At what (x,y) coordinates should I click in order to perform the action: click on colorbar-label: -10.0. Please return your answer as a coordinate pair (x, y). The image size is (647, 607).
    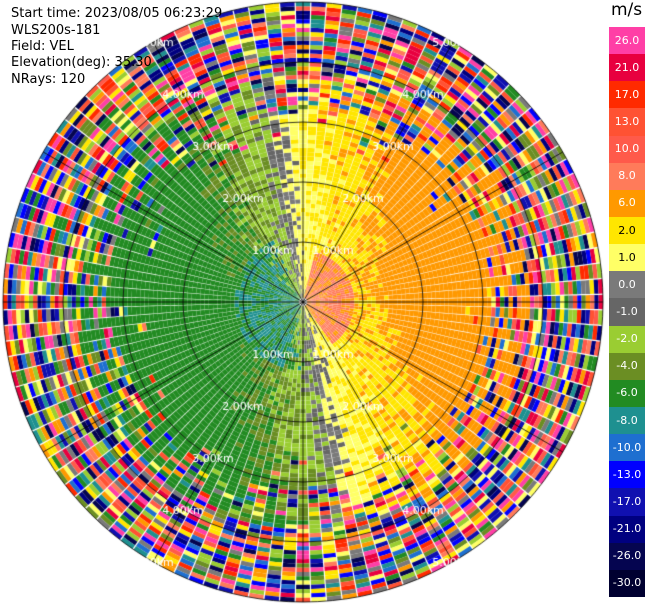
    Looking at the image, I should click on (627, 447).